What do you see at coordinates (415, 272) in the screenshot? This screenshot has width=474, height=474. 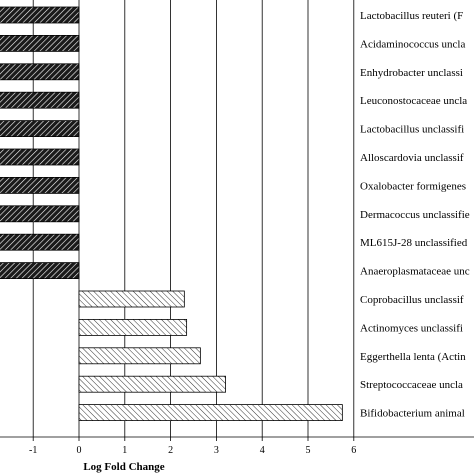 I see `category-label-10: Anaeroplasmataceae unc` at bounding box center [415, 272].